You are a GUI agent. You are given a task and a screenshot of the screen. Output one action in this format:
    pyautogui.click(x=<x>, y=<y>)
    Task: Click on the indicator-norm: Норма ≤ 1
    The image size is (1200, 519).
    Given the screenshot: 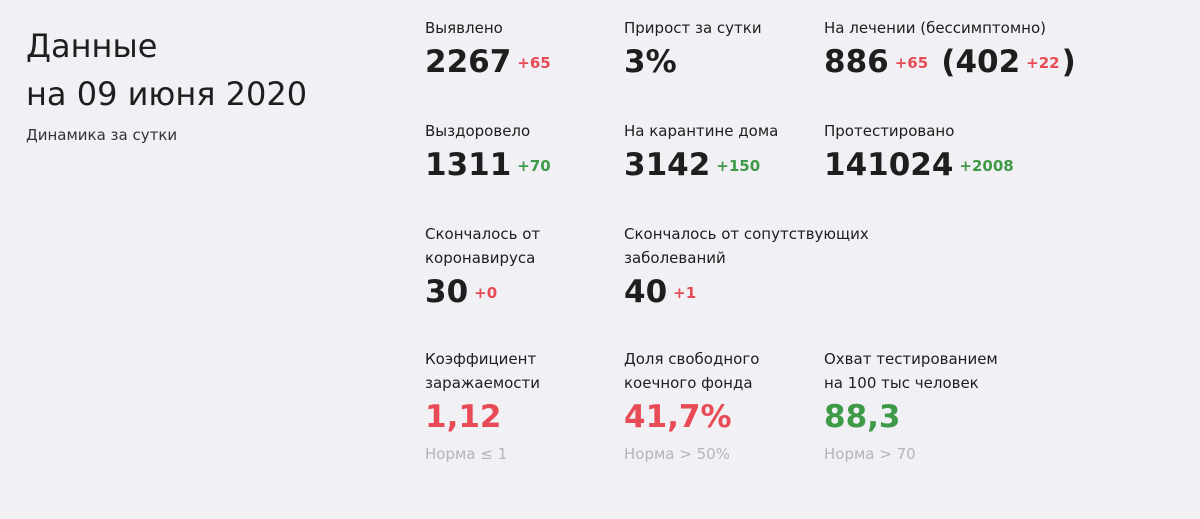 What is the action you would take?
    pyautogui.click(x=466, y=454)
    